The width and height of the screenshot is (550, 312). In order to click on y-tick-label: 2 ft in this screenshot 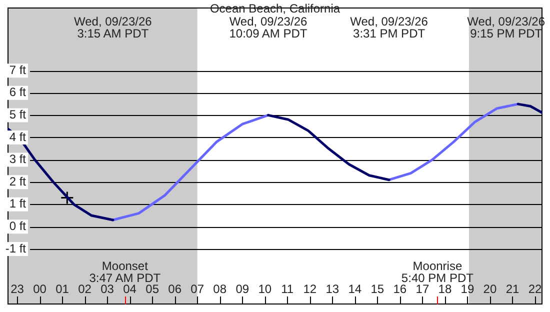, I will do `click(18, 181)`.